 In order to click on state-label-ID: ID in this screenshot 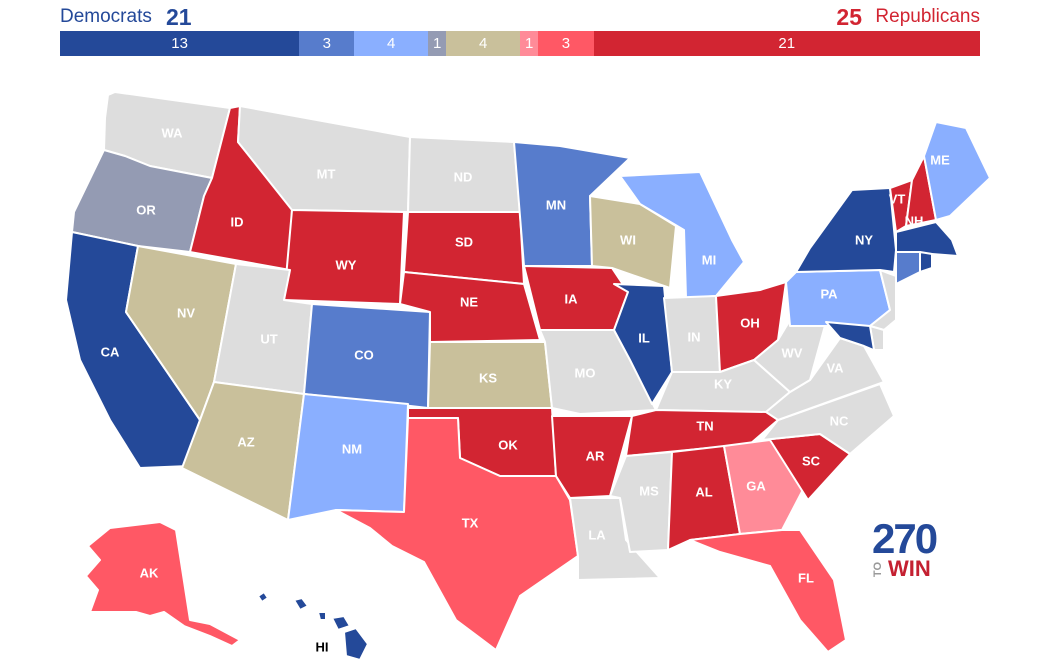, I will do `click(237, 221)`.